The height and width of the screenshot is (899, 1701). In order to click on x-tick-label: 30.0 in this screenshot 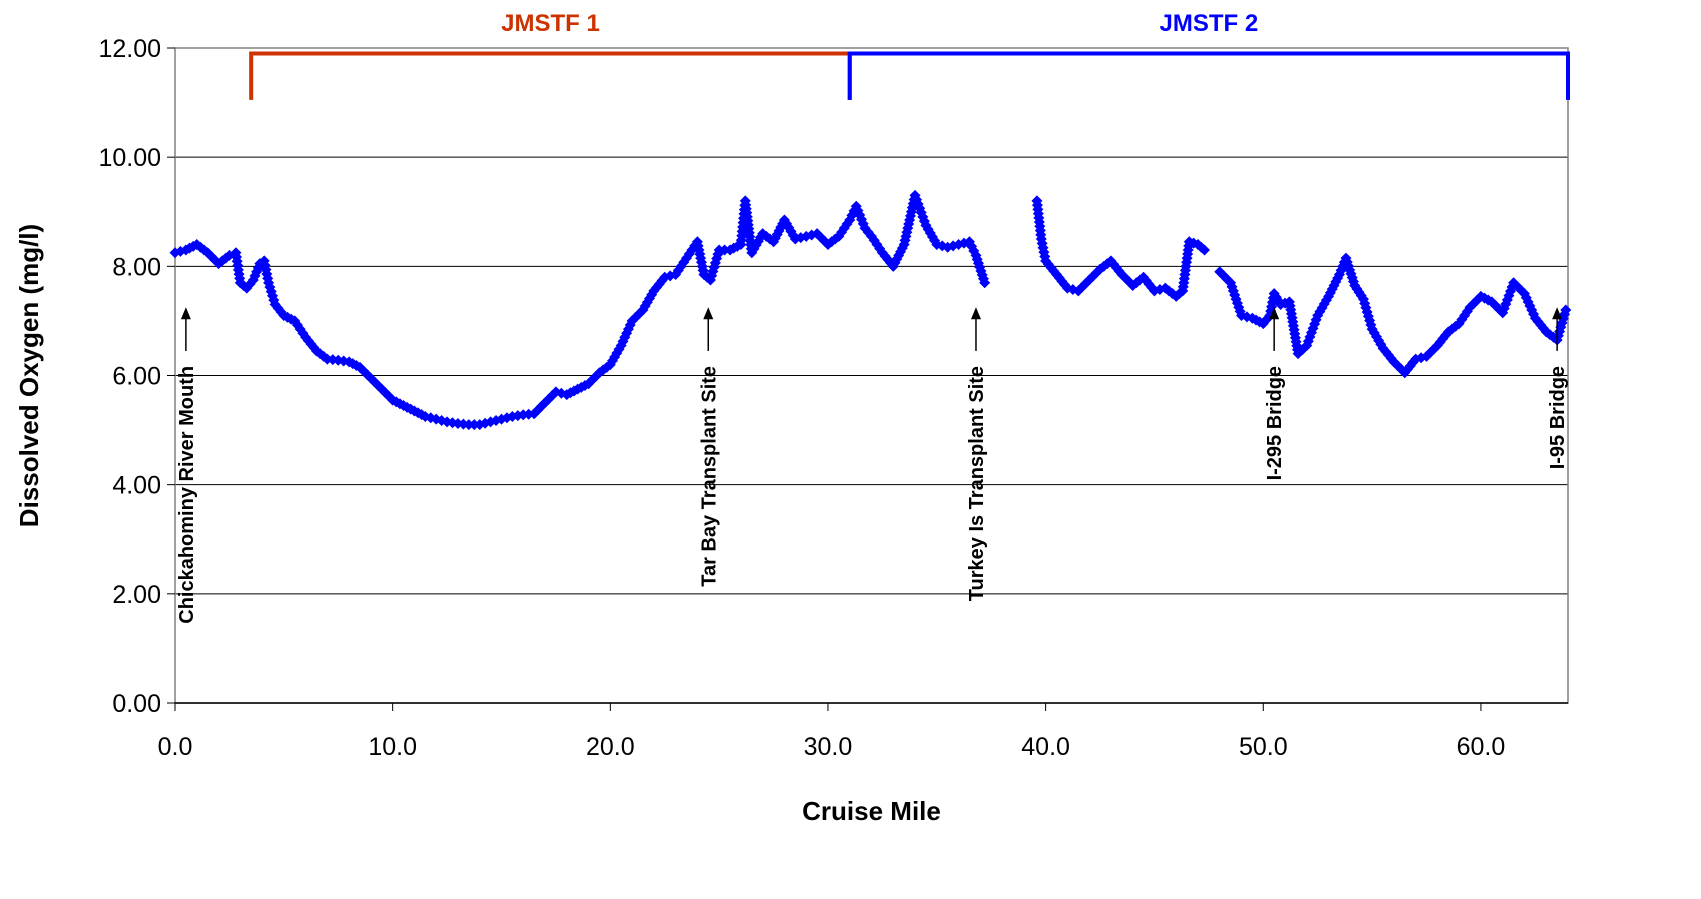, I will do `click(828, 747)`.